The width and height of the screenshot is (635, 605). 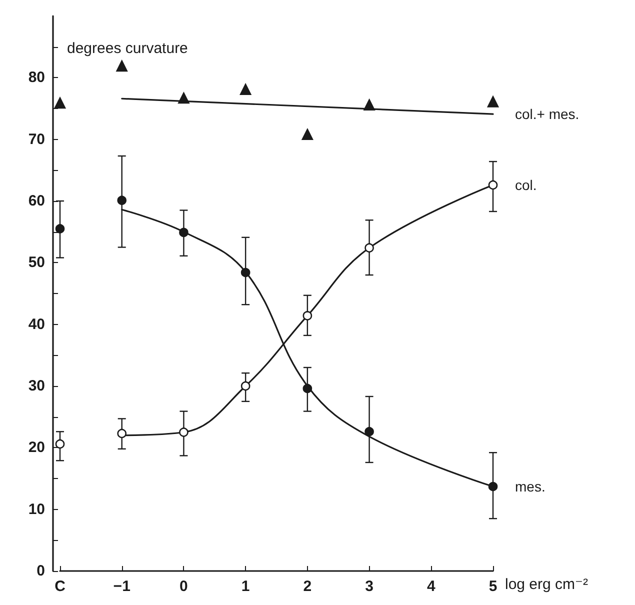 What do you see at coordinates (307, 586) in the screenshot?
I see `x-tick-label: 2` at bounding box center [307, 586].